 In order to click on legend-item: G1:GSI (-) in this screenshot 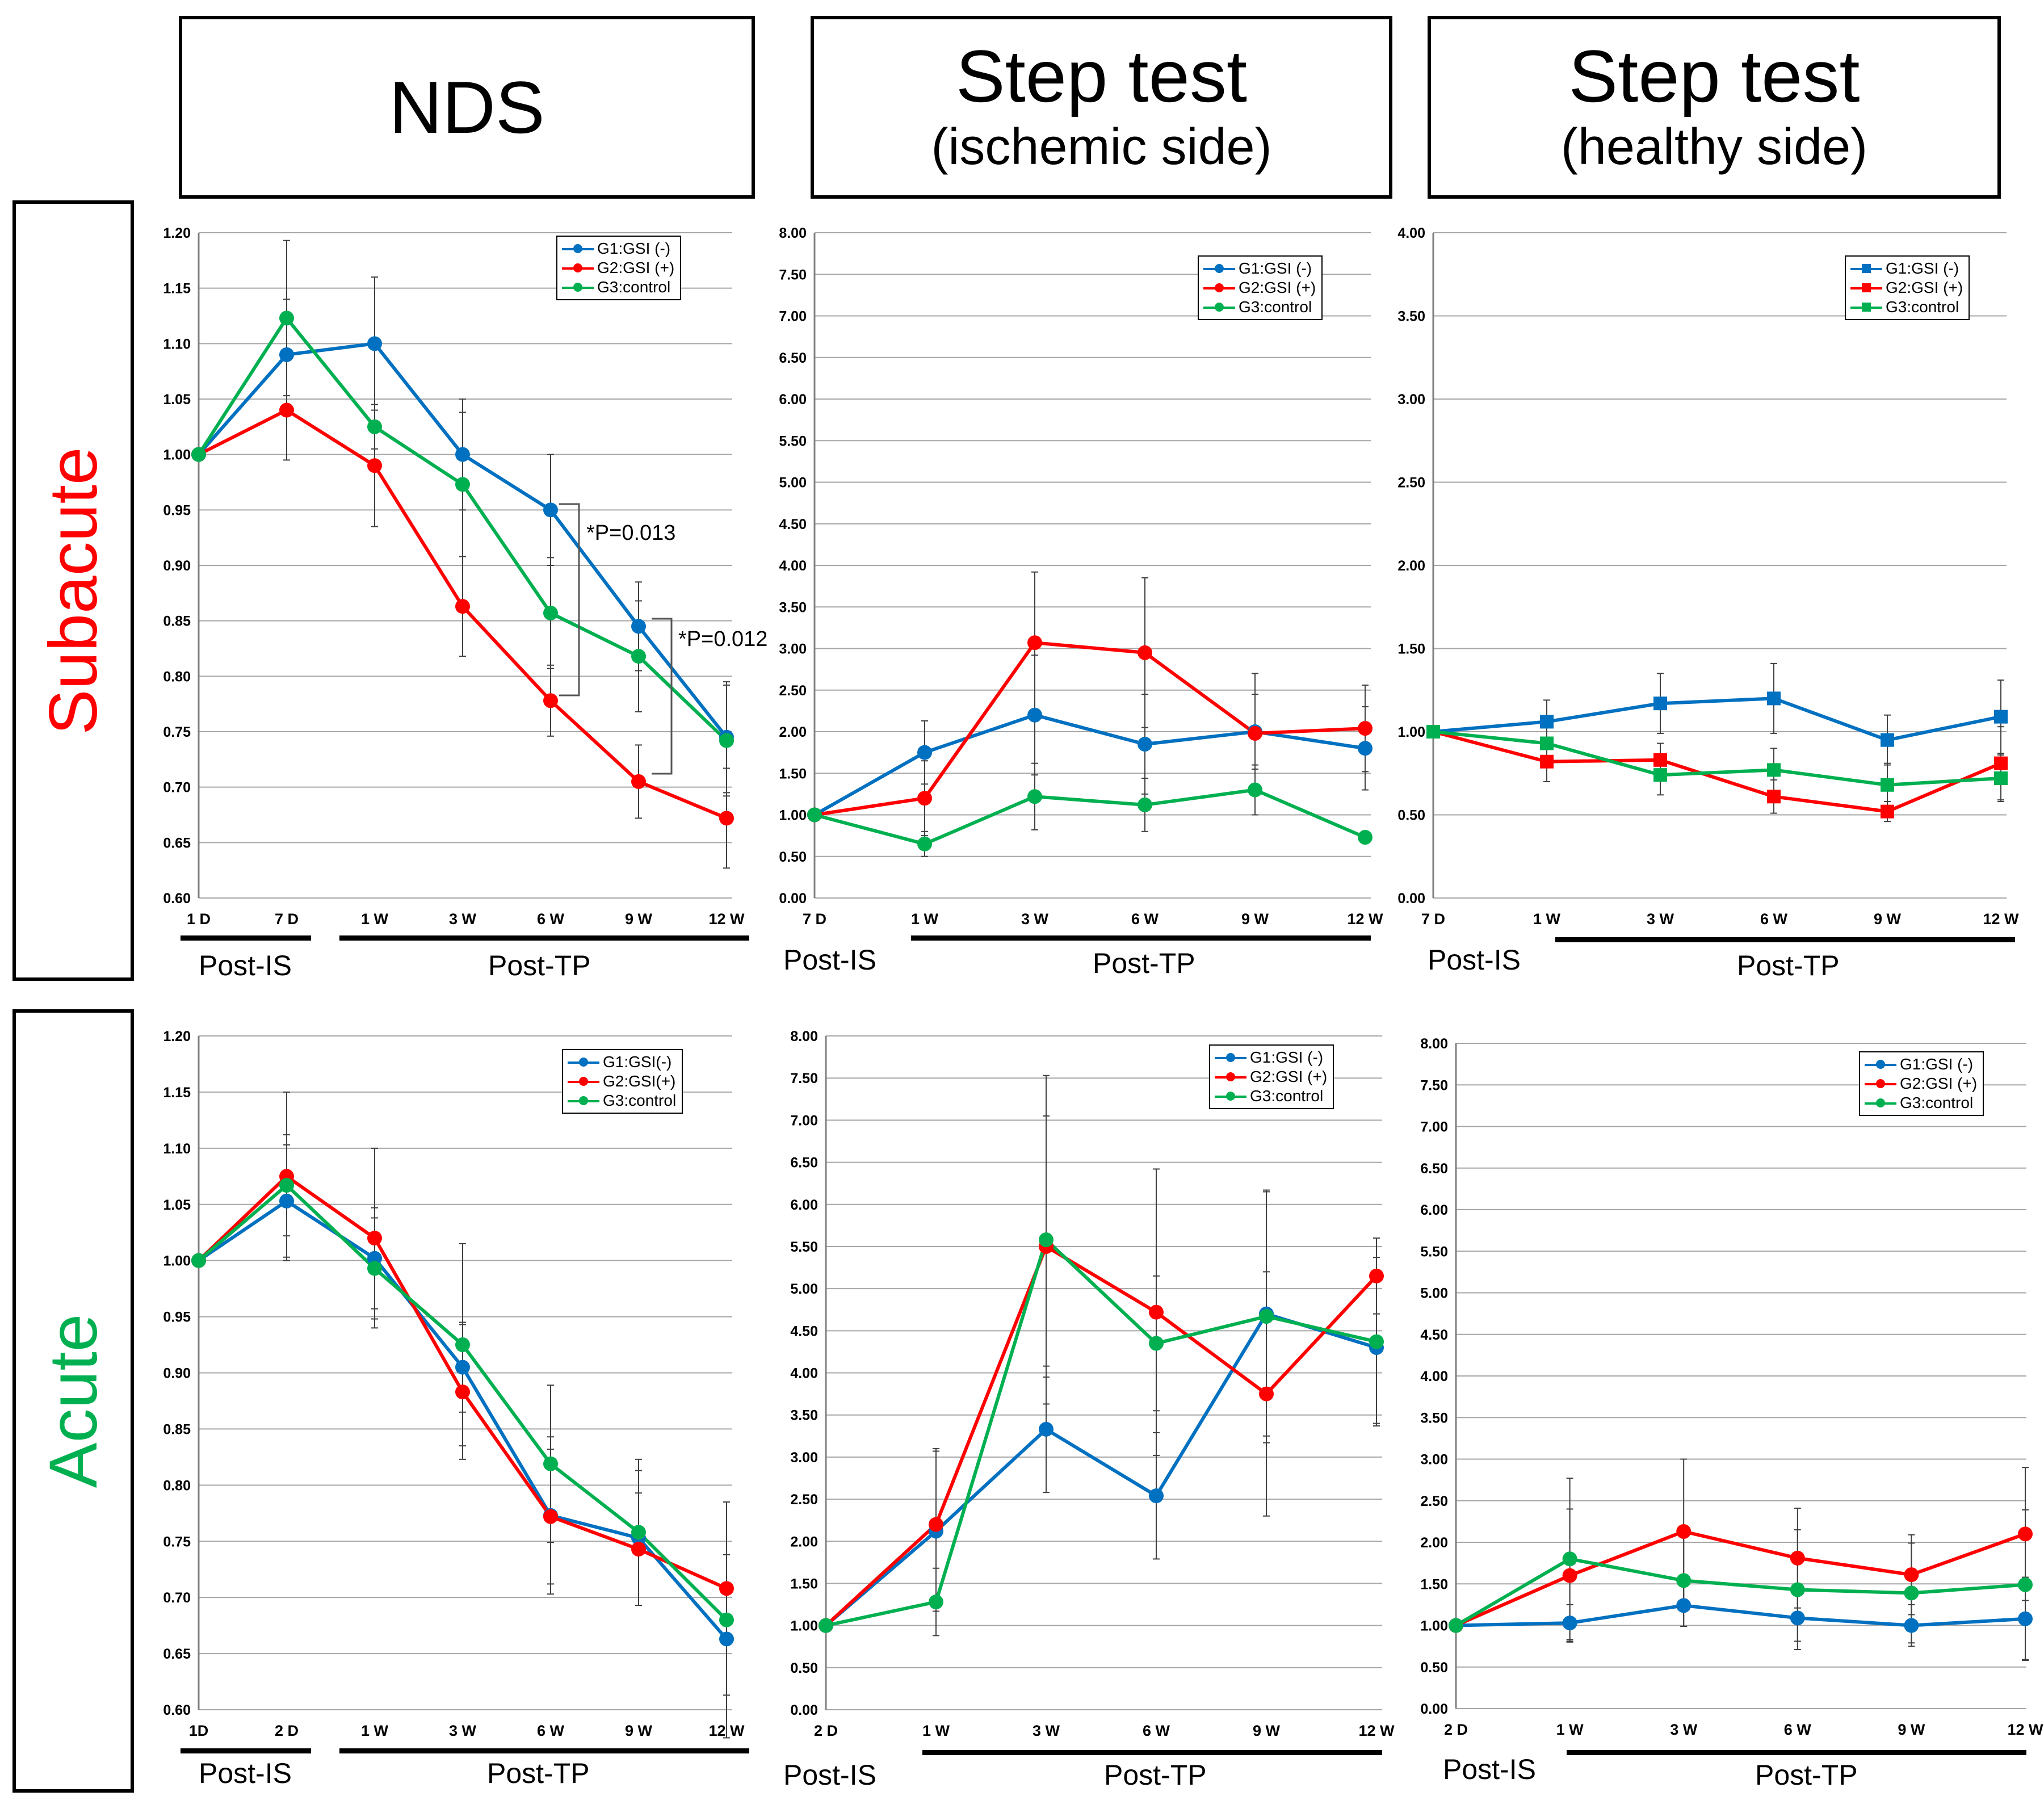, I will do `click(1907, 268)`.